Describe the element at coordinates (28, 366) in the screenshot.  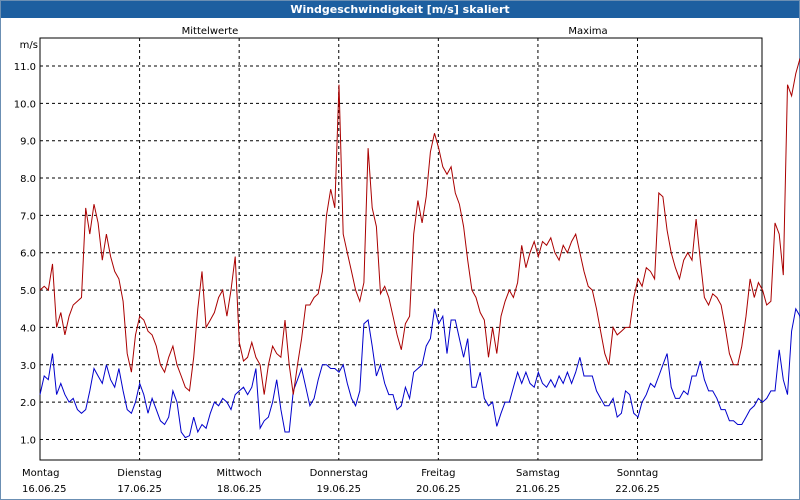
I see `y-tick-label: 3.0` at that location.